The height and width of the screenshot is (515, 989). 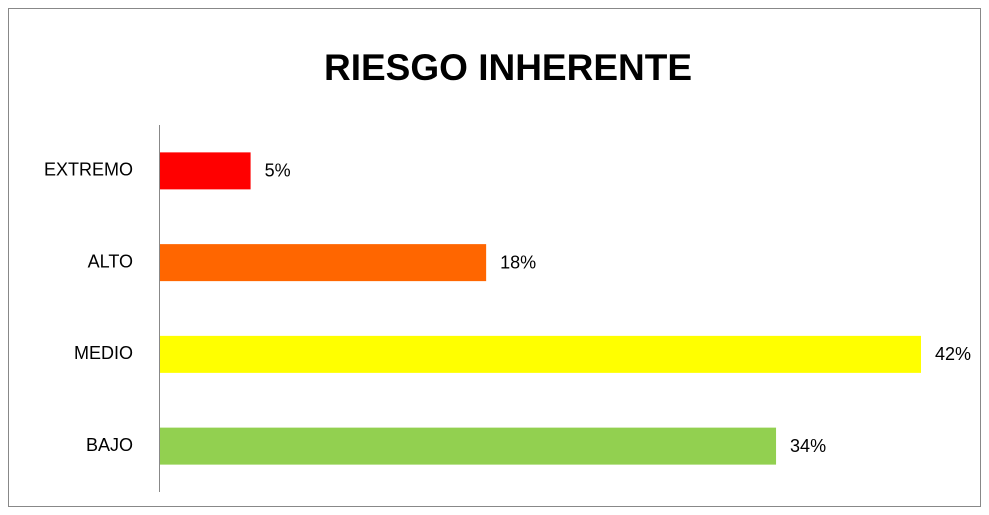 I want to click on y-tick-label: ALTO, so click(x=110, y=261).